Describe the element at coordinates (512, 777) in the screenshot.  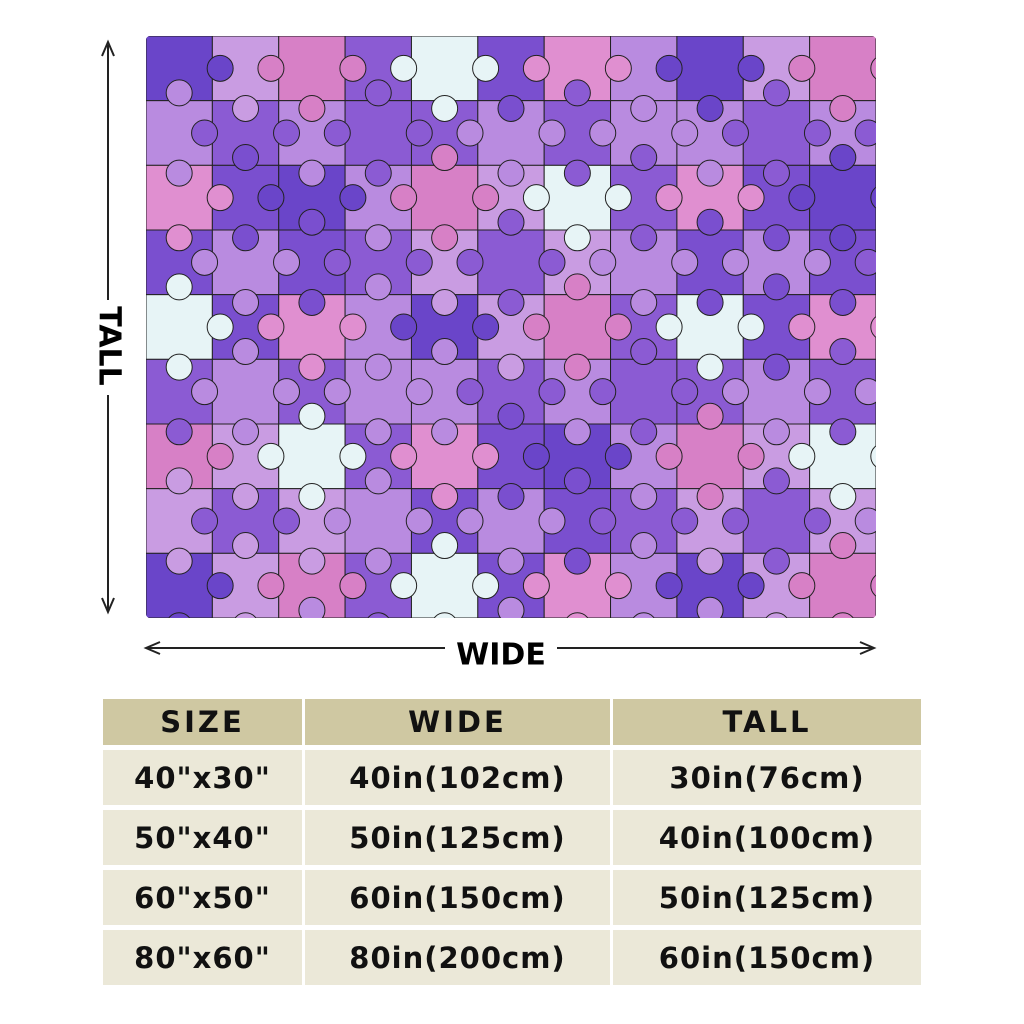
I see `table-row: 40"x30" 40in(102cm) 30in(76cm)` at that location.